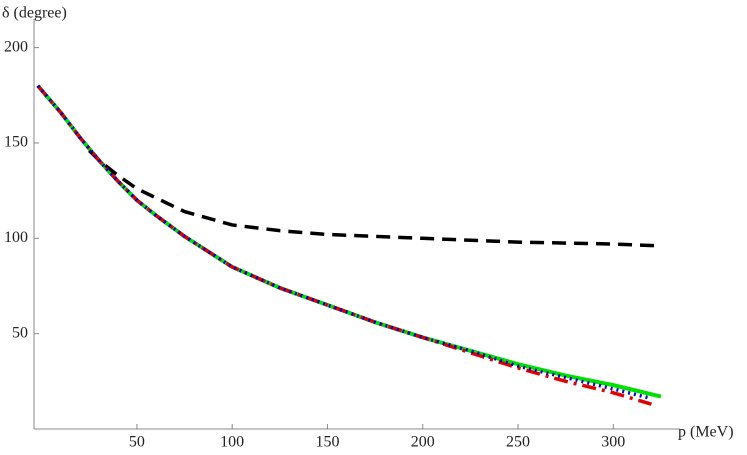 The height and width of the screenshot is (455, 747). What do you see at coordinates (16, 237) in the screenshot?
I see `y-tick-label: 100` at bounding box center [16, 237].